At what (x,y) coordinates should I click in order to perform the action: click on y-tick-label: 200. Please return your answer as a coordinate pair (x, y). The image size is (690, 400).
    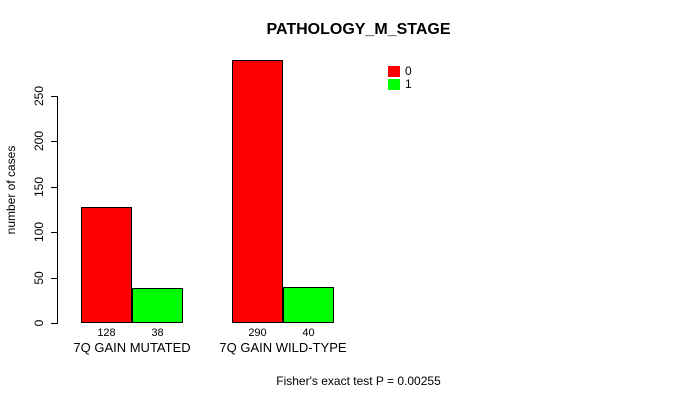
    Looking at the image, I should click on (39, 141).